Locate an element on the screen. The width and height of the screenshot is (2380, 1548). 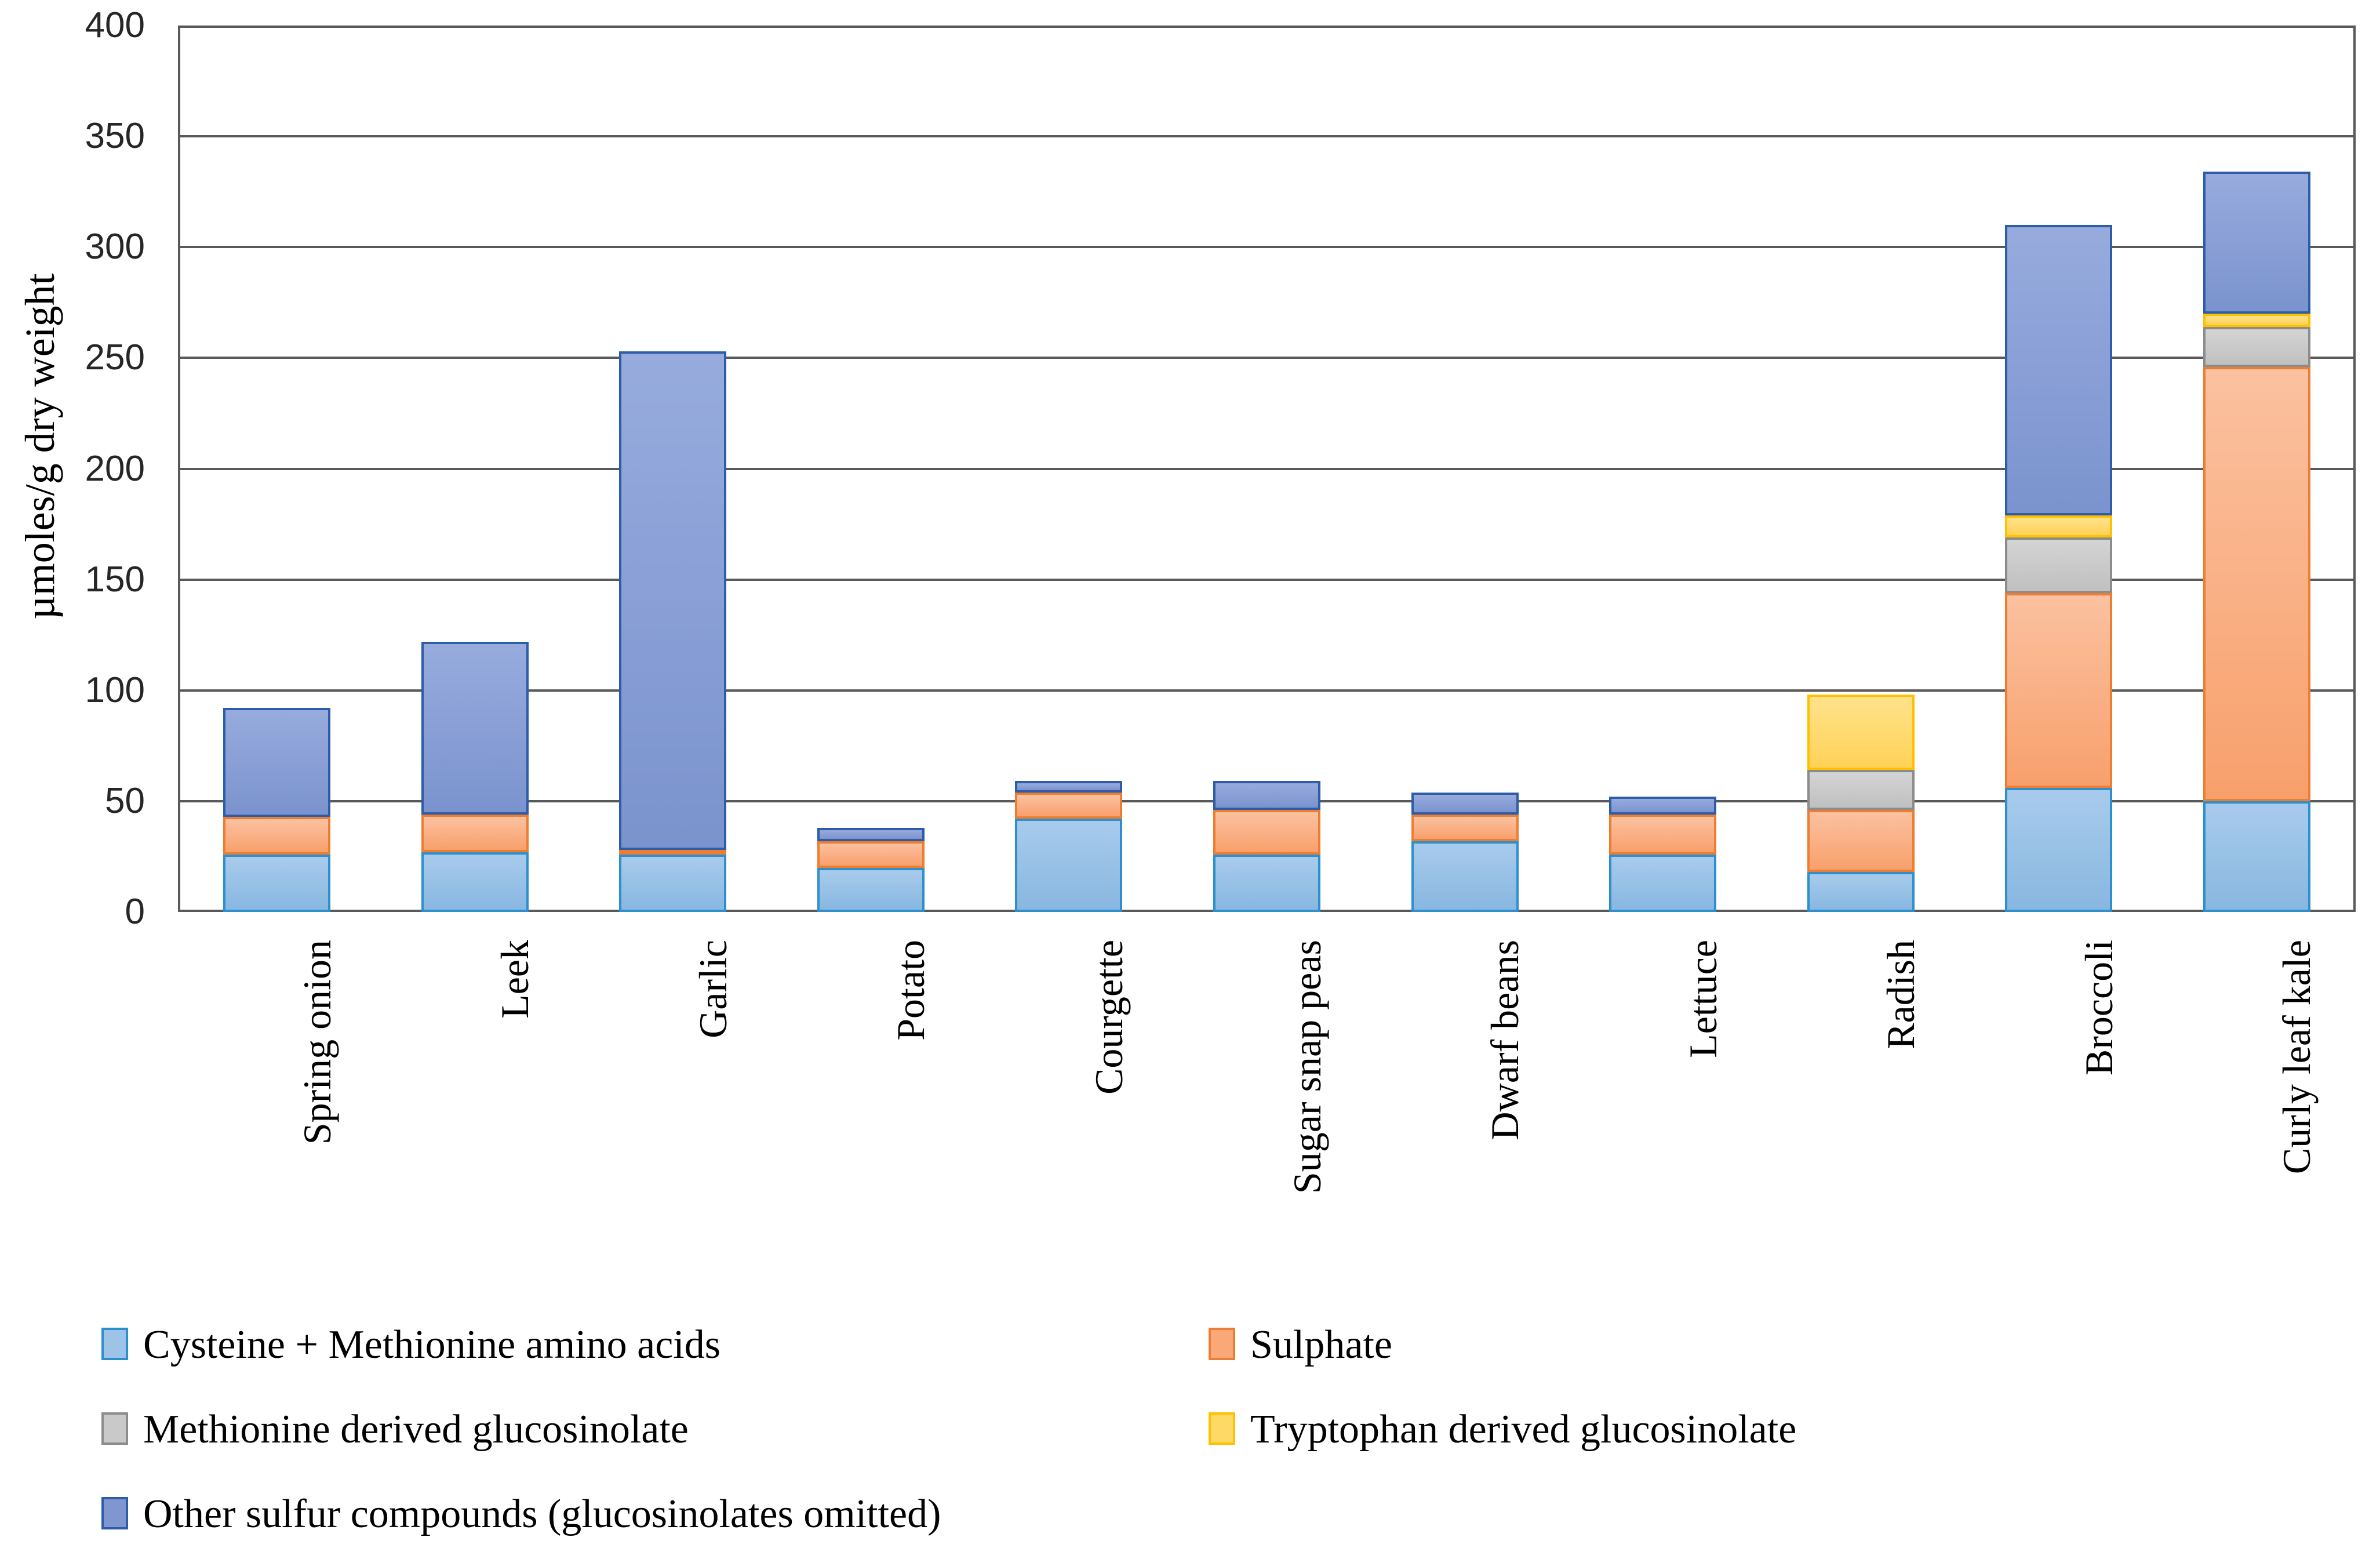
bar-segment-broccoli-s3 is located at coordinates (2059, 526).